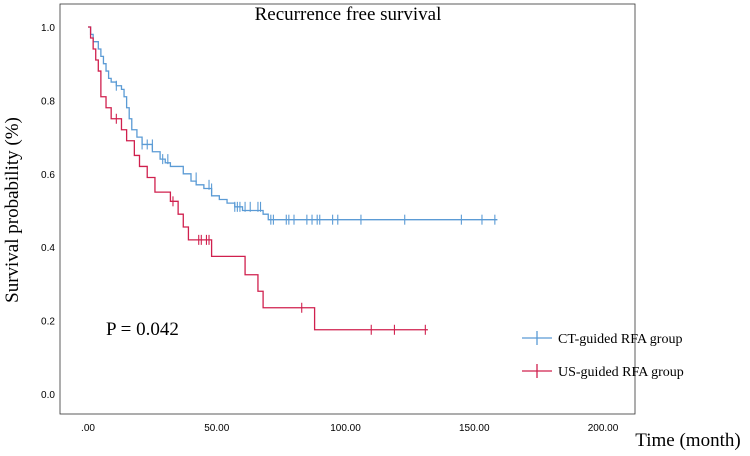 Image resolution: width=750 pixels, height=456 pixels. What do you see at coordinates (48, 322) in the screenshot?
I see `y-tick-label: 0.2` at bounding box center [48, 322].